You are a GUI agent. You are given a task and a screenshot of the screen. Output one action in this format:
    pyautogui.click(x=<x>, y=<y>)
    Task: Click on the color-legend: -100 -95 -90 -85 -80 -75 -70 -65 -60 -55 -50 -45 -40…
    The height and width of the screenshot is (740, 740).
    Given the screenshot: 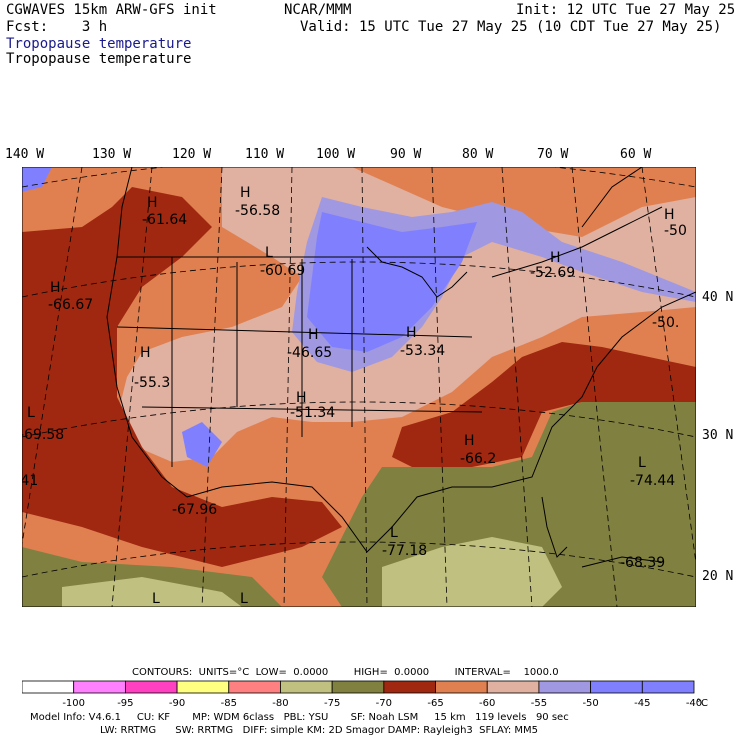 What is the action you would take?
    pyautogui.click(x=365, y=694)
    